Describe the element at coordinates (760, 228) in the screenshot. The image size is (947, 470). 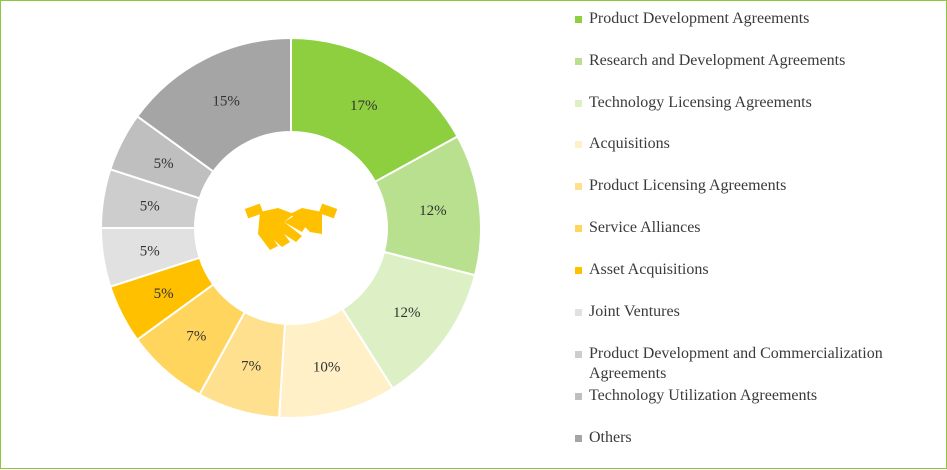
I see `legend-item: Service Alliances` at that location.